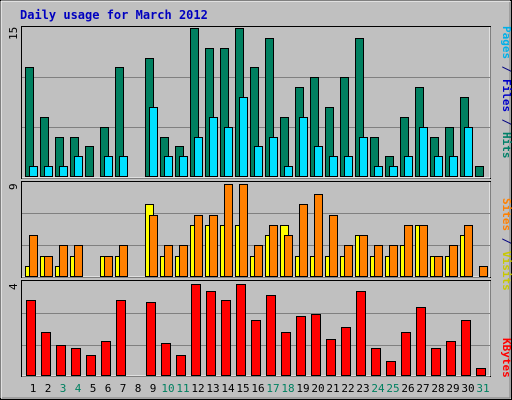  What do you see at coordinates (182, 388) in the screenshot?
I see `x-tick-label-day-11: 11` at bounding box center [182, 388].